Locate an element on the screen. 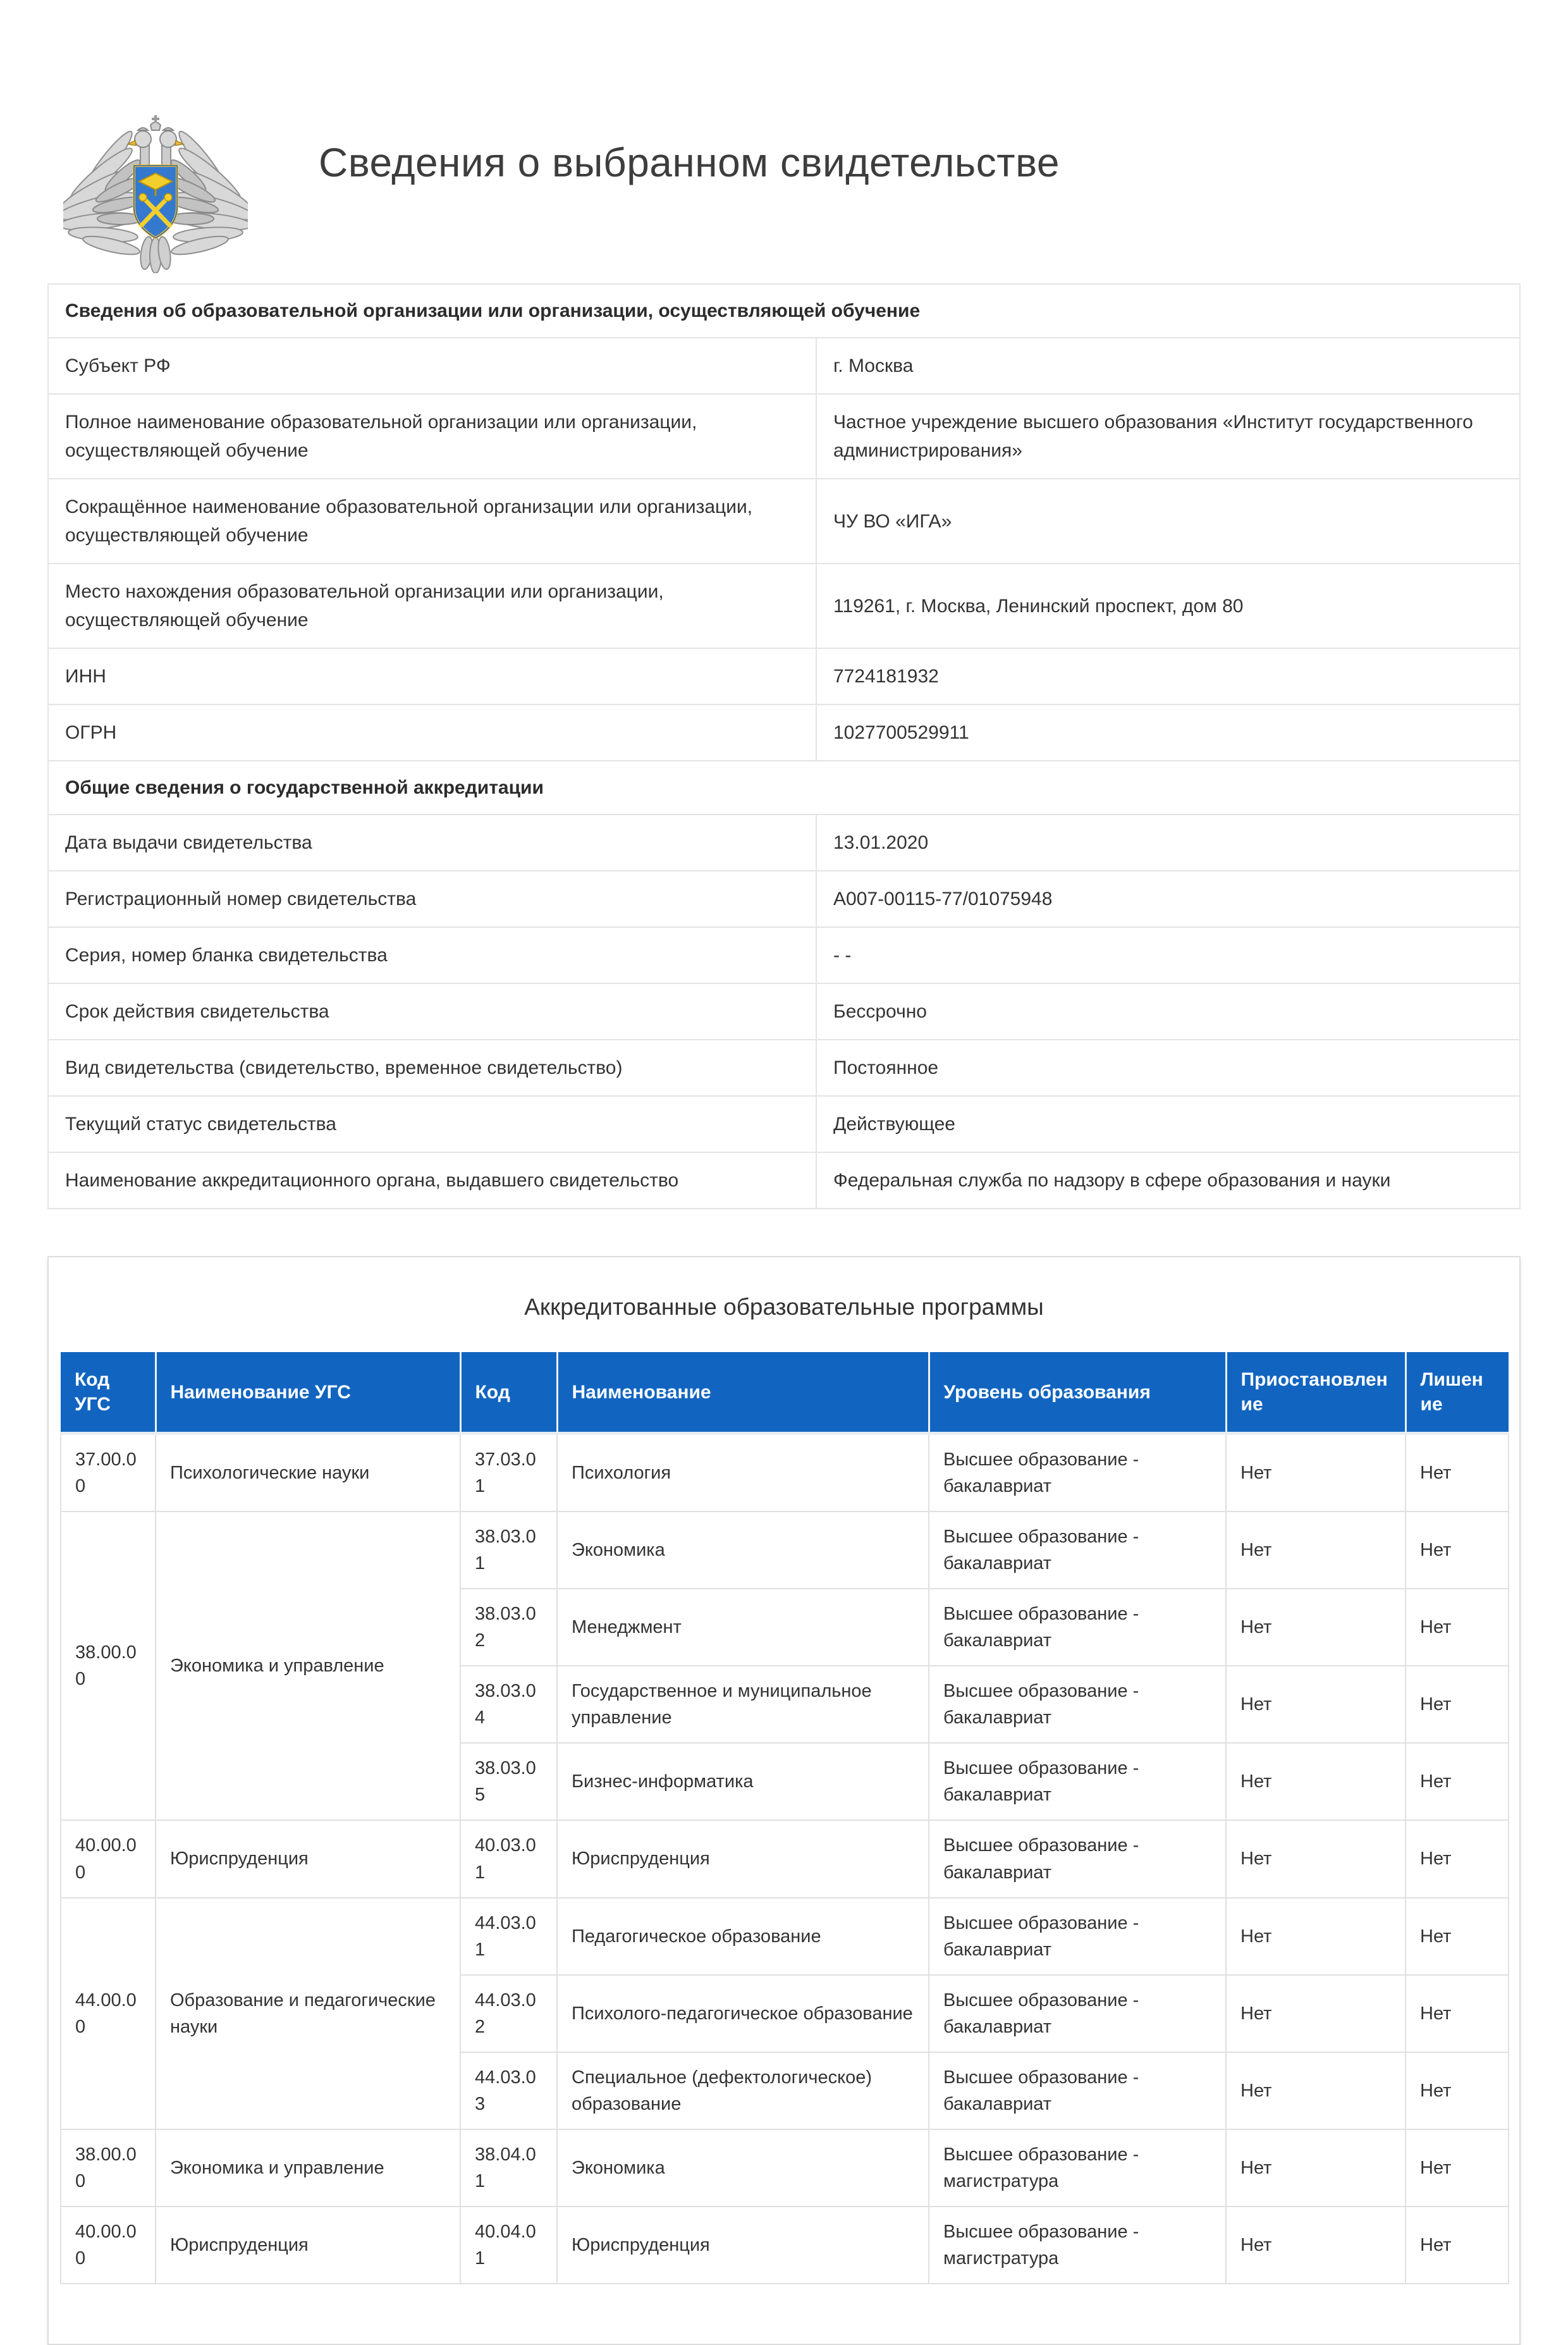 This screenshot has width=1568, height=2345. org-row-value: г. Москва is located at coordinates (1168, 366).